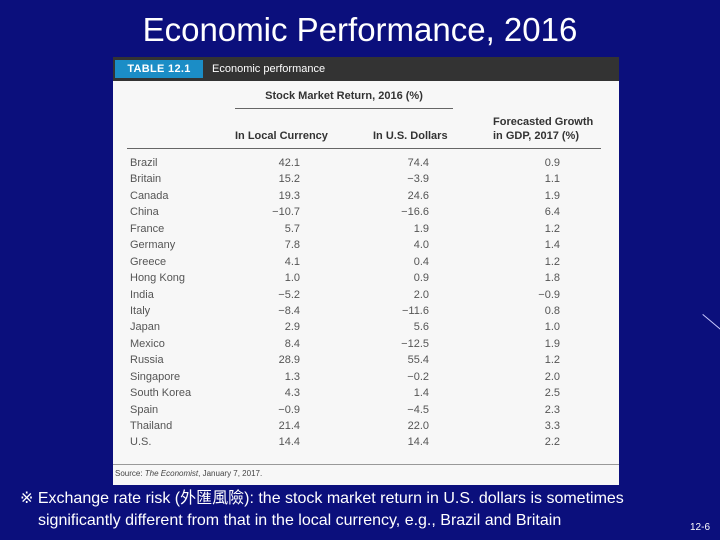 This screenshot has height=540, width=720. I want to click on local-return-cell: 1.0, so click(292, 278).